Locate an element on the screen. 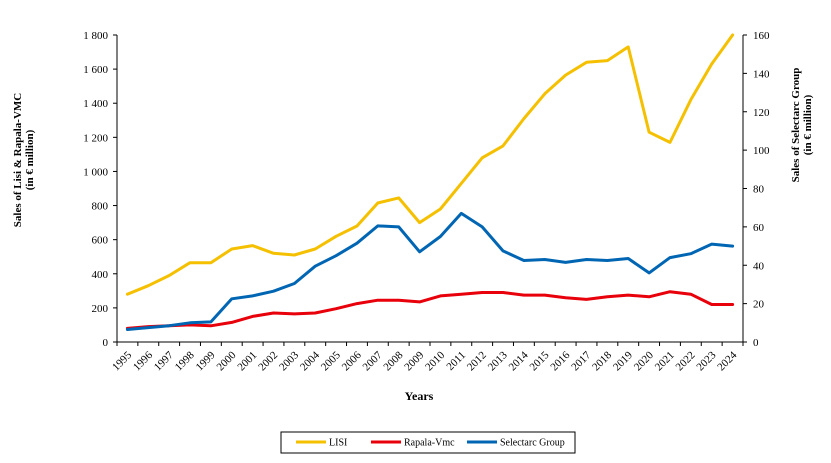 The height and width of the screenshot is (463, 831). legend-box is located at coordinates (428, 442).